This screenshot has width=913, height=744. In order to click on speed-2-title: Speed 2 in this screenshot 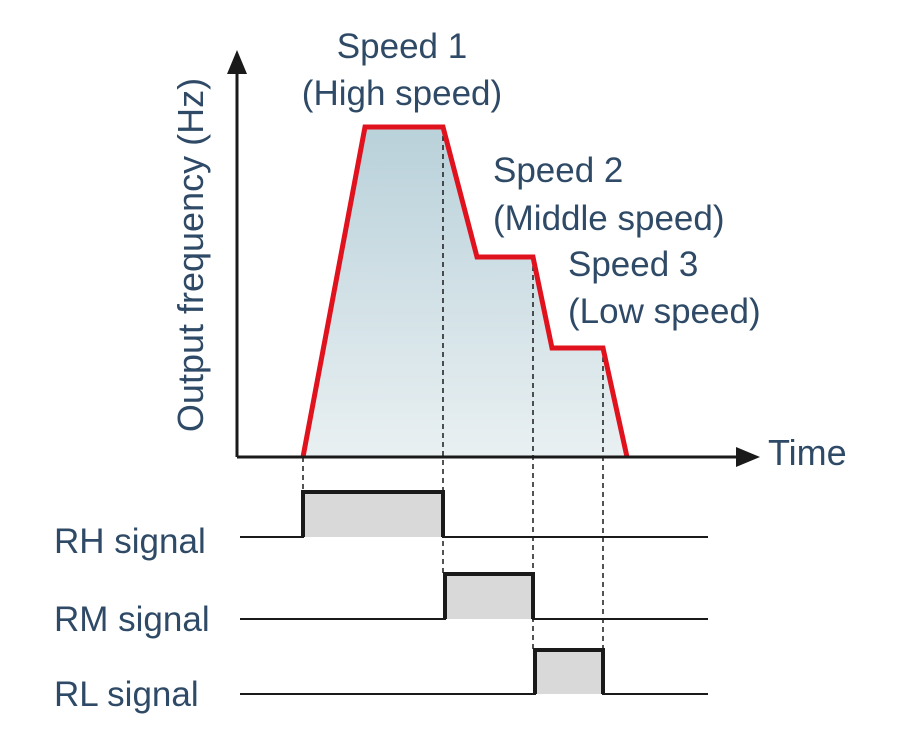, I will do `click(558, 170)`.